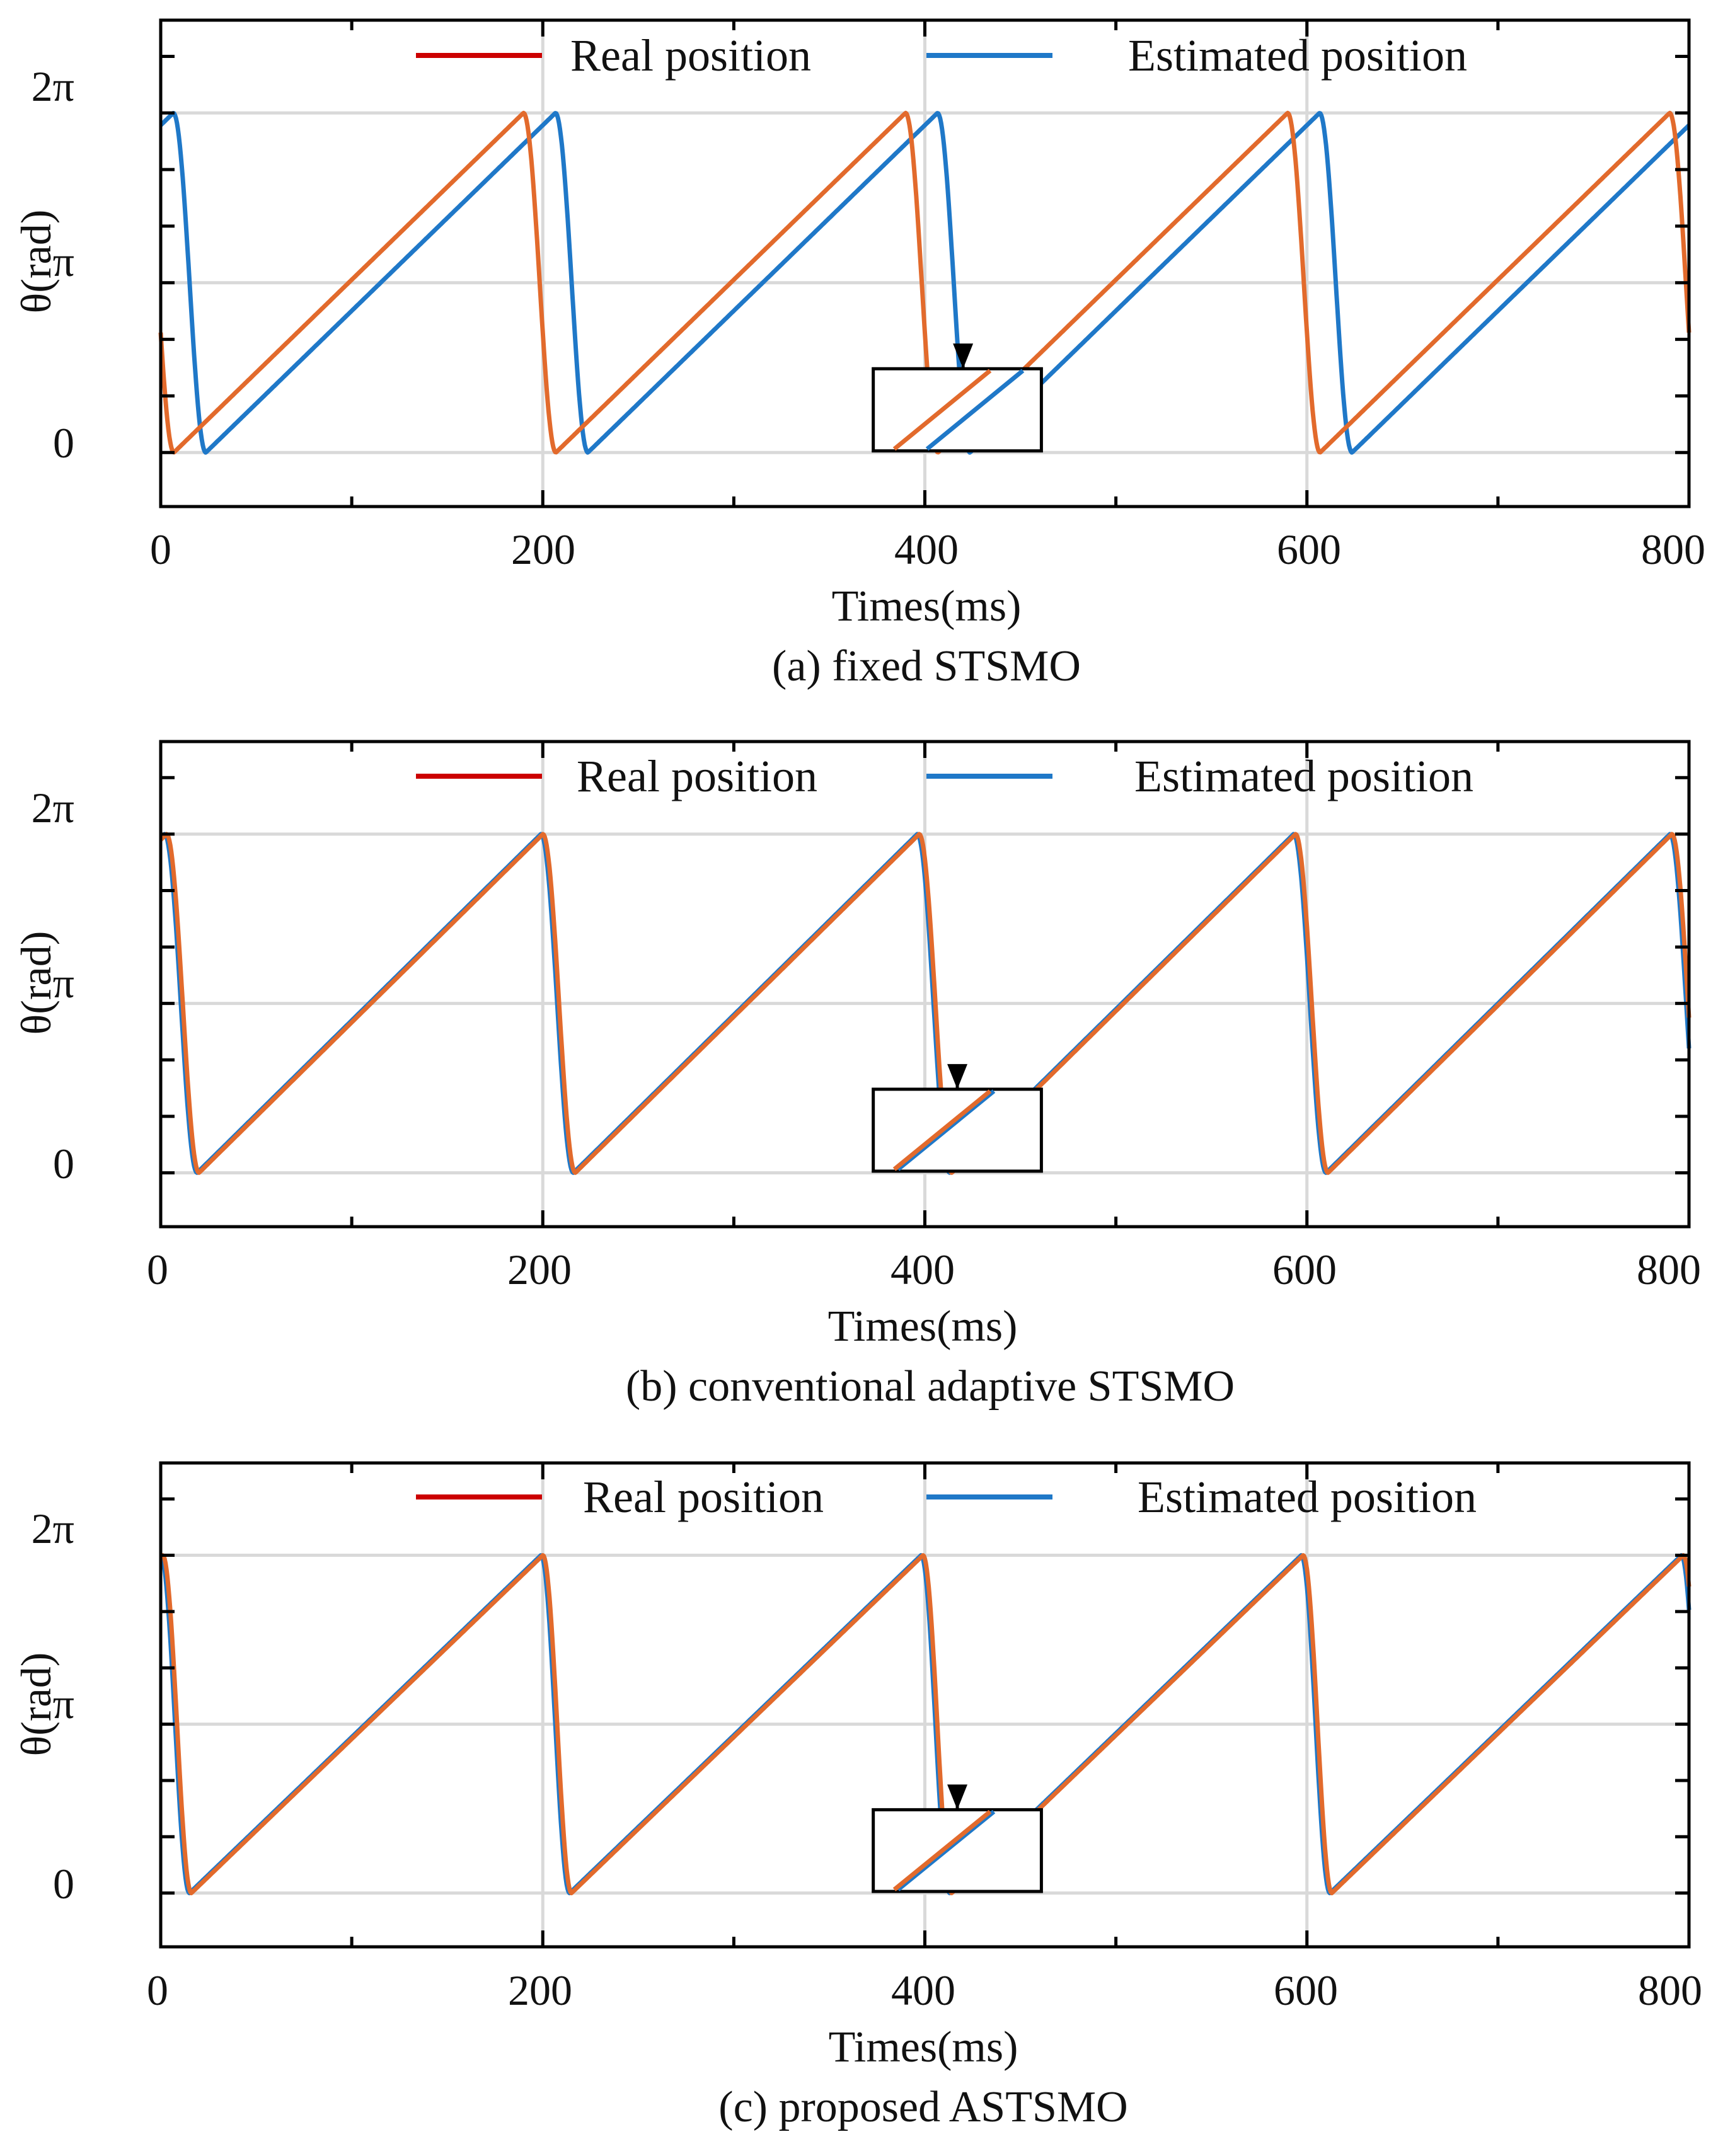  I want to click on panel-c-legend: Real position Estimated position, so click(946, 1497).